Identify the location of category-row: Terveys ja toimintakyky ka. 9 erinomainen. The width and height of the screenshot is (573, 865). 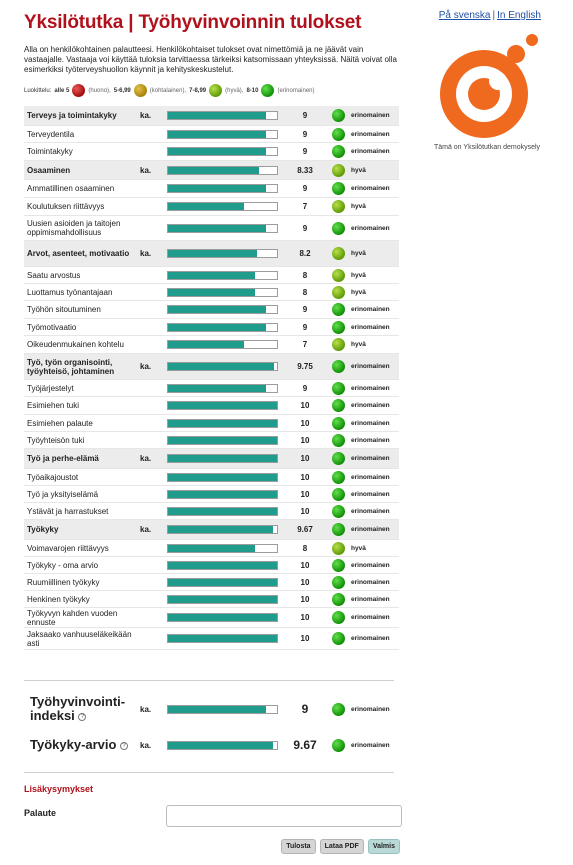
(211, 116).